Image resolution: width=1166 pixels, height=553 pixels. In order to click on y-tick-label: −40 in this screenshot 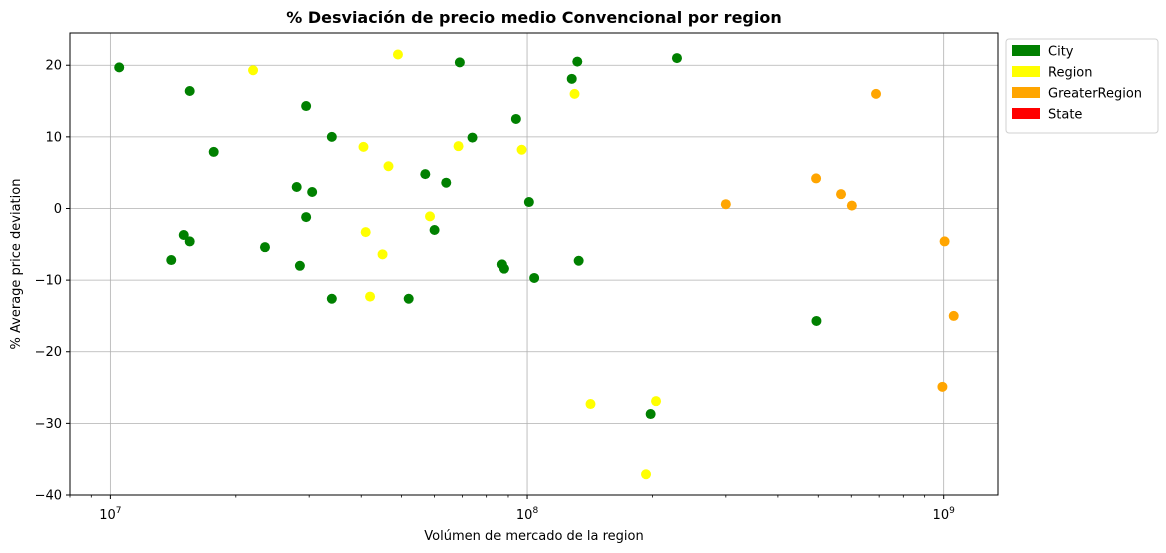, I will do `click(48, 496)`.